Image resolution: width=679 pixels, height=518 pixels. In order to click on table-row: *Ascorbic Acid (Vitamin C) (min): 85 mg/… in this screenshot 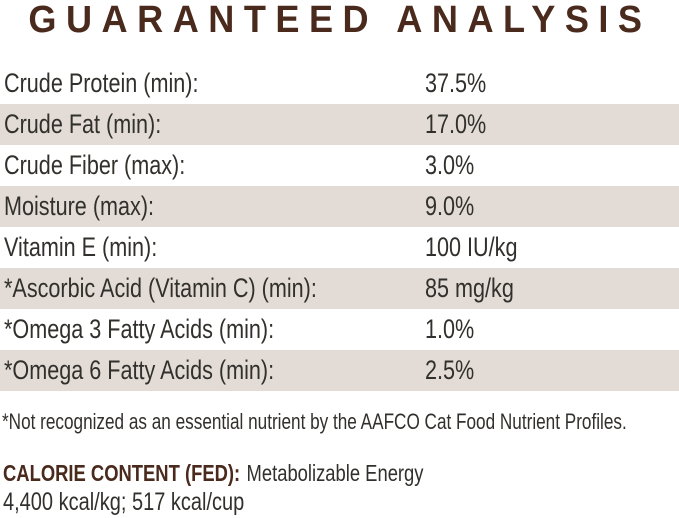, I will do `click(339, 288)`.